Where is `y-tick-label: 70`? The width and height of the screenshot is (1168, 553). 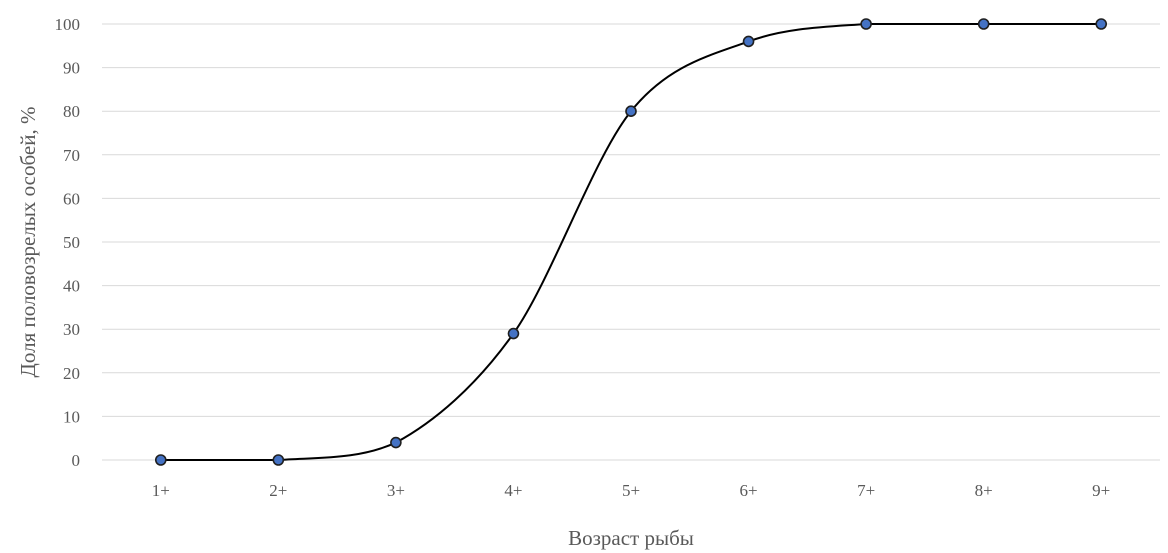 y-tick-label: 70 is located at coordinates (71, 155).